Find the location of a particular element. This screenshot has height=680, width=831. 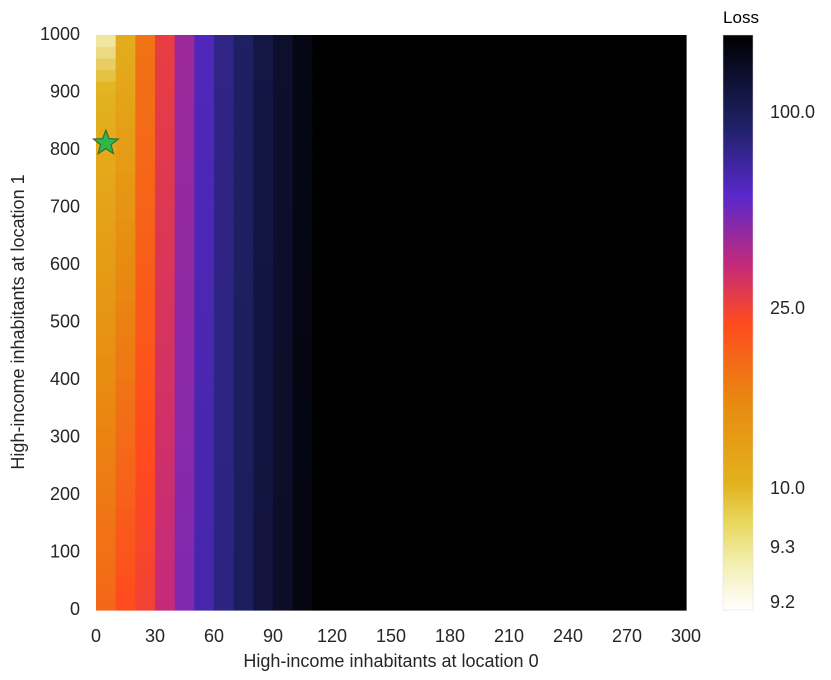

colorbar-tick-label: 100.0 is located at coordinates (792, 112).